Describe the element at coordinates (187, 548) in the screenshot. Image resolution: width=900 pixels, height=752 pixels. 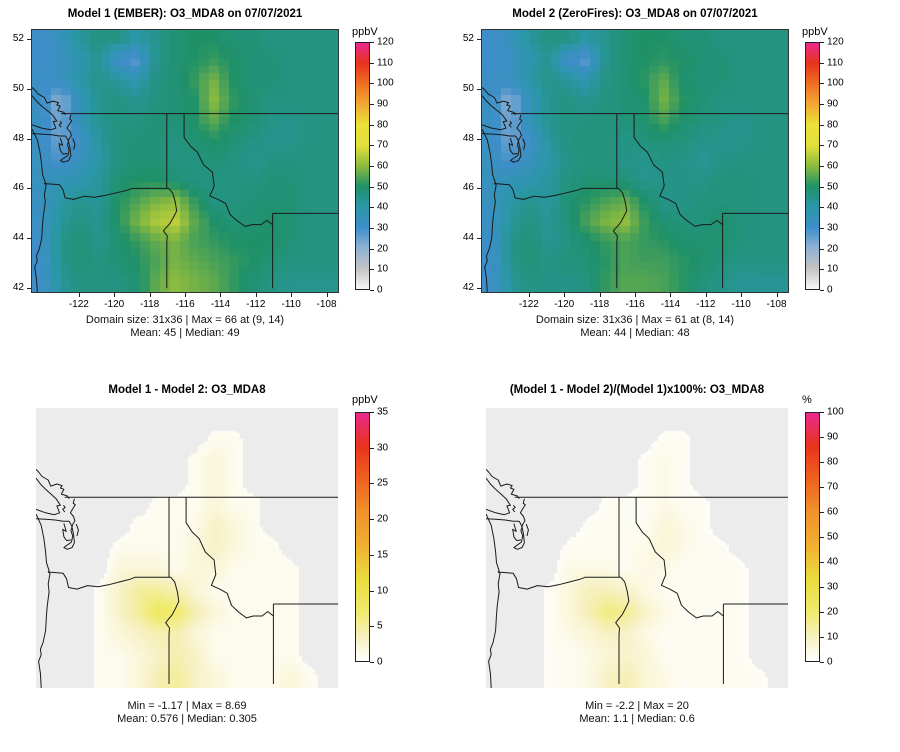
I see `model1-minus-model2-raster` at that location.